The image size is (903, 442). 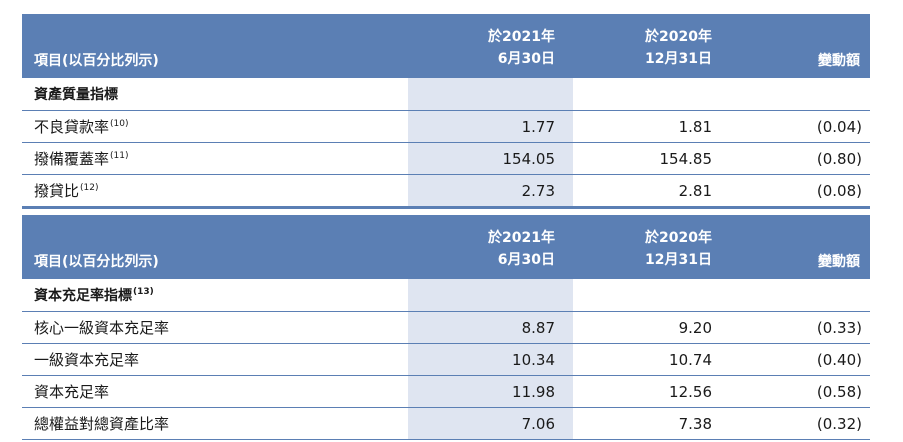 What do you see at coordinates (490, 359) in the screenshot?
I see `value-2021: 10.34` at bounding box center [490, 359].